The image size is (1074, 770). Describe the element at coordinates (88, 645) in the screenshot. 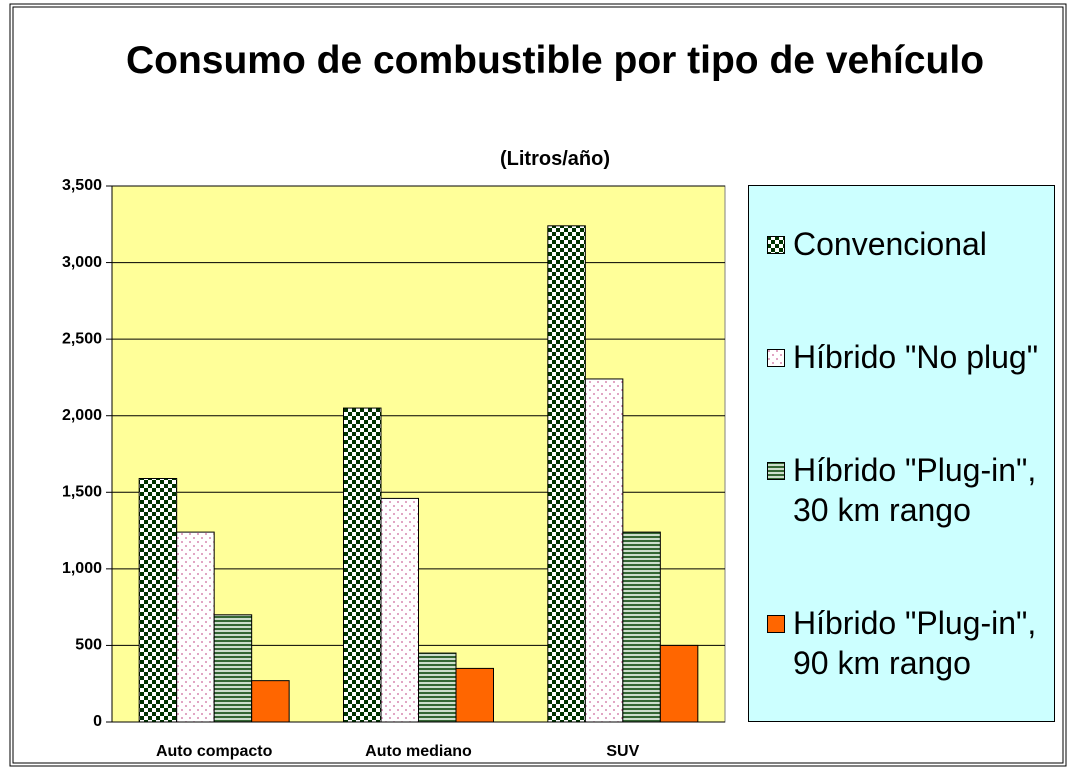

I see `y-tick-label: 500` at that location.